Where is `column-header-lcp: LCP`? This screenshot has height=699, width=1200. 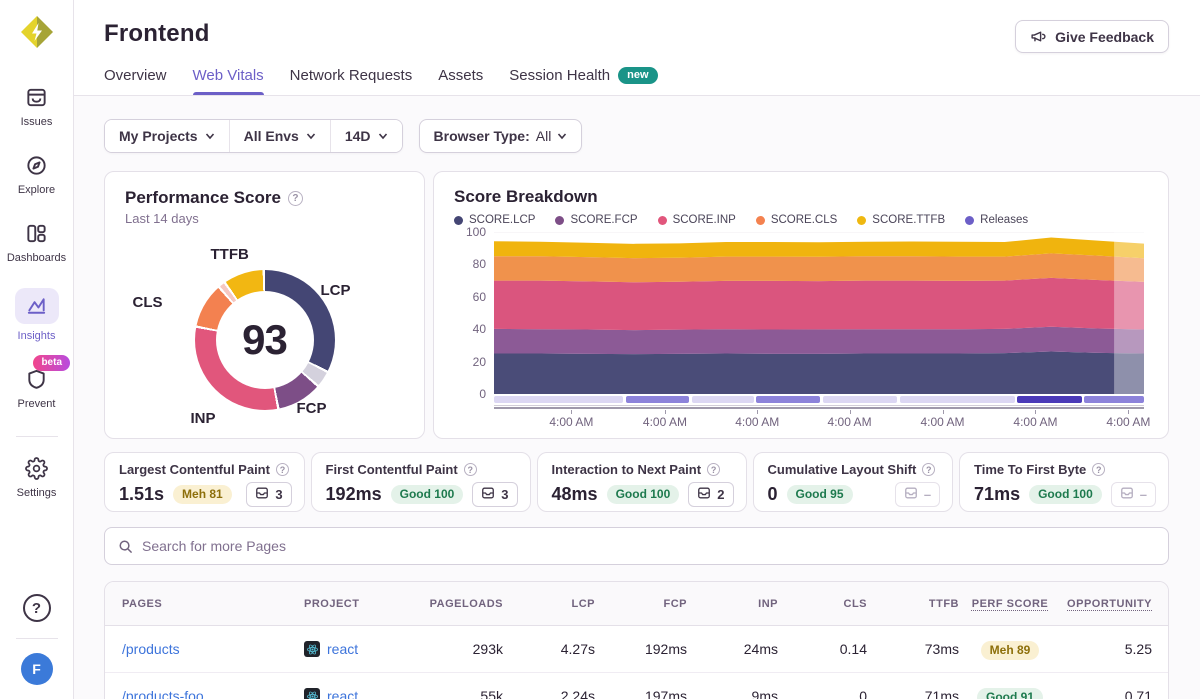
column-header-lcp: LCP is located at coordinates (583, 603).